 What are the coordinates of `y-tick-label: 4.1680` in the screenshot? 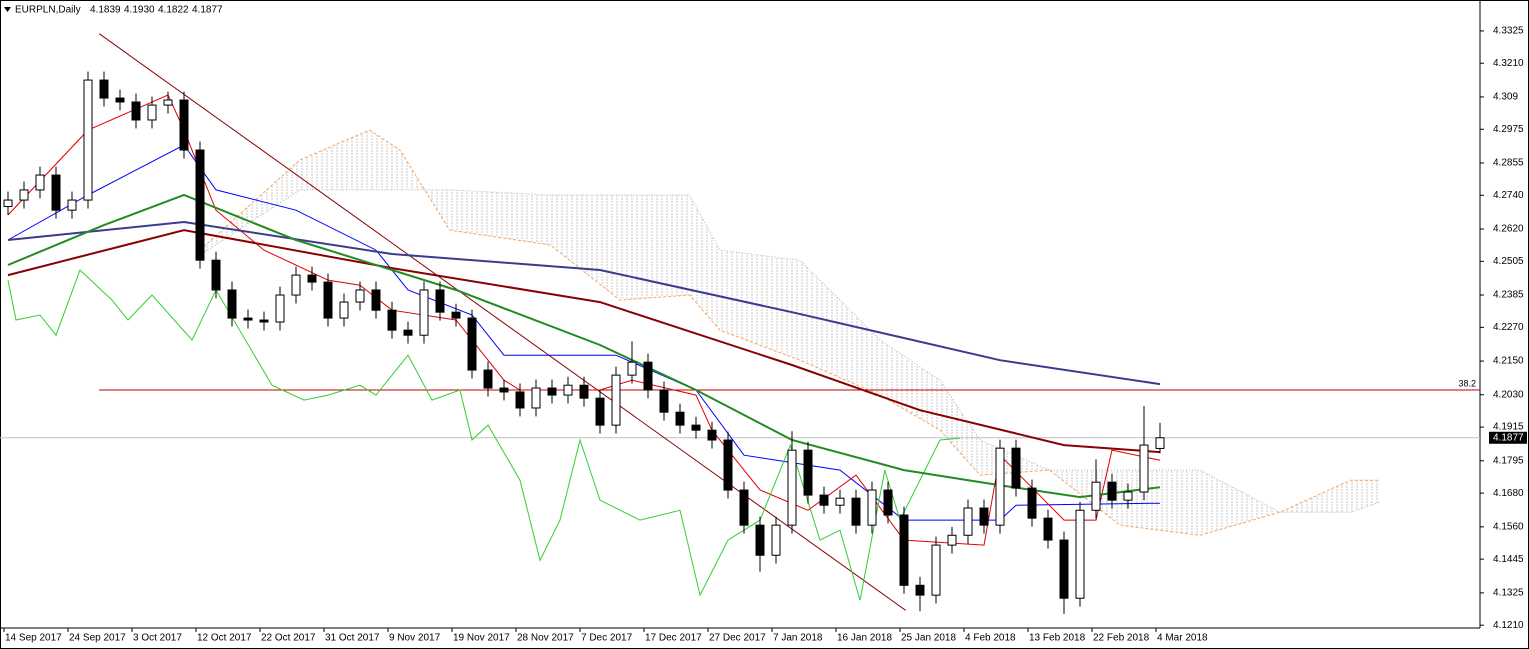 It's located at (1508, 493).